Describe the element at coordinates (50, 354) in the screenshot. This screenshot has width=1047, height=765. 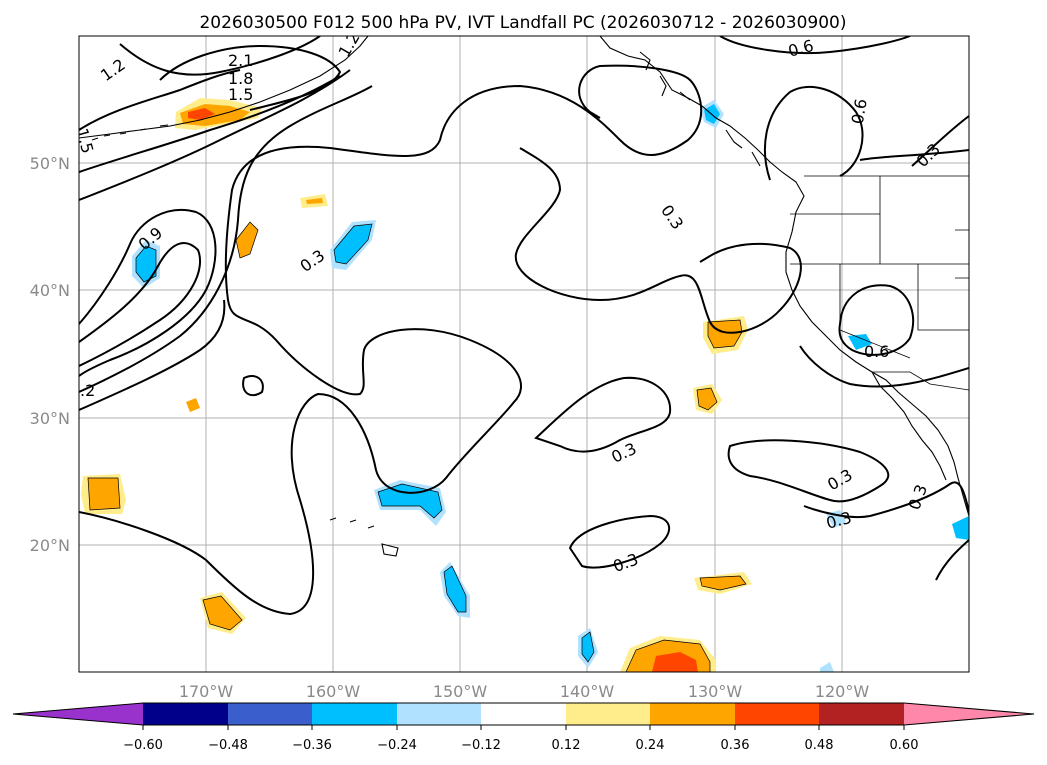
I see `latitude-labels: 20°N 30°N 40°N 50°N` at that location.